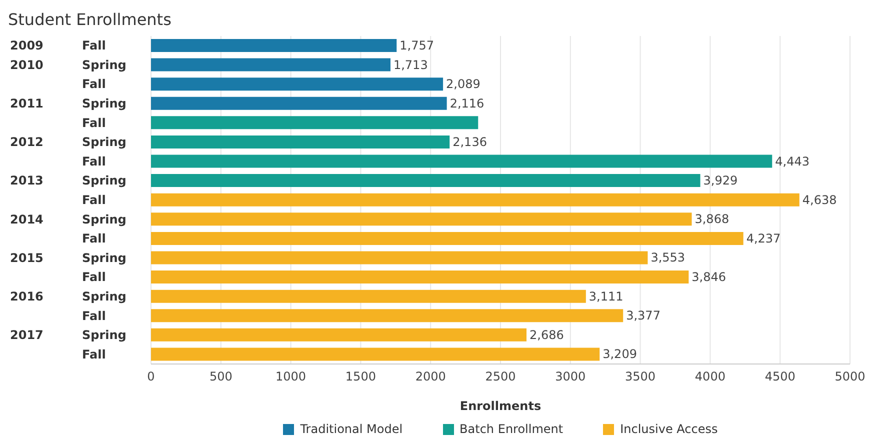  What do you see at coordinates (68, 219) in the screenshot?
I see `category-label: 2014 Spring` at bounding box center [68, 219].